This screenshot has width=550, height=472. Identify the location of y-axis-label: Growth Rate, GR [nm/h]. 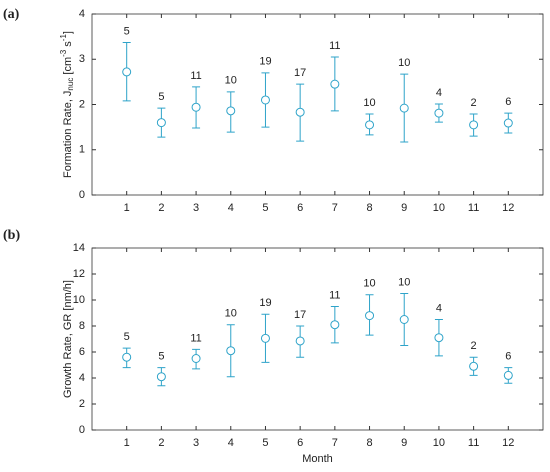
(68, 339).